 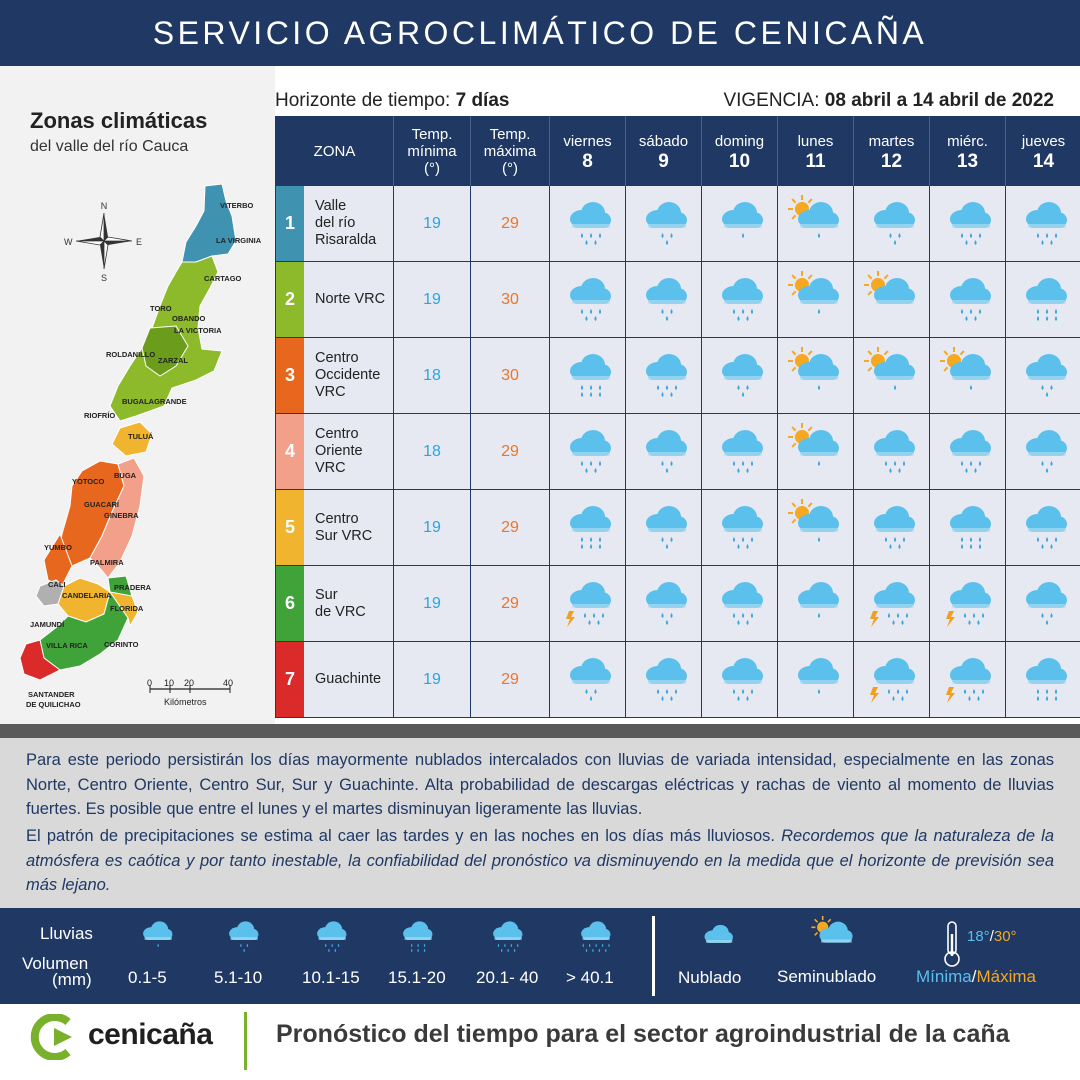 What do you see at coordinates (432, 452) in the screenshot?
I see `tmin-cell: 18` at bounding box center [432, 452].